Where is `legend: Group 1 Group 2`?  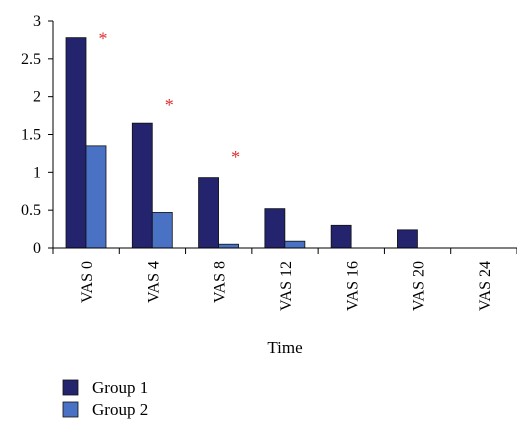 legend: Group 1 Group 2 is located at coordinates (105, 398).